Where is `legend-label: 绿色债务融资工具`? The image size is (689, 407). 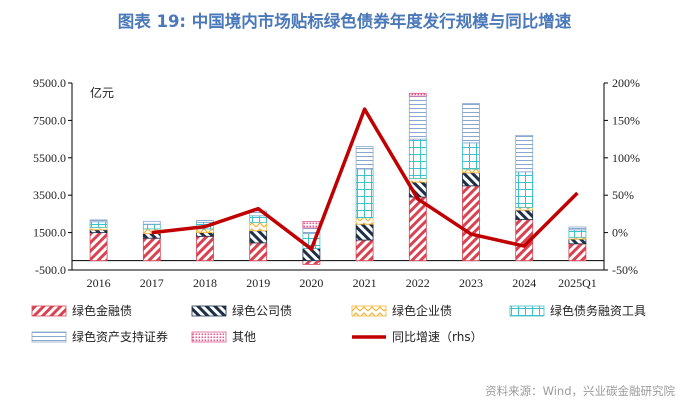 legend-label: 绿色债务融资工具 is located at coordinates (598, 310).